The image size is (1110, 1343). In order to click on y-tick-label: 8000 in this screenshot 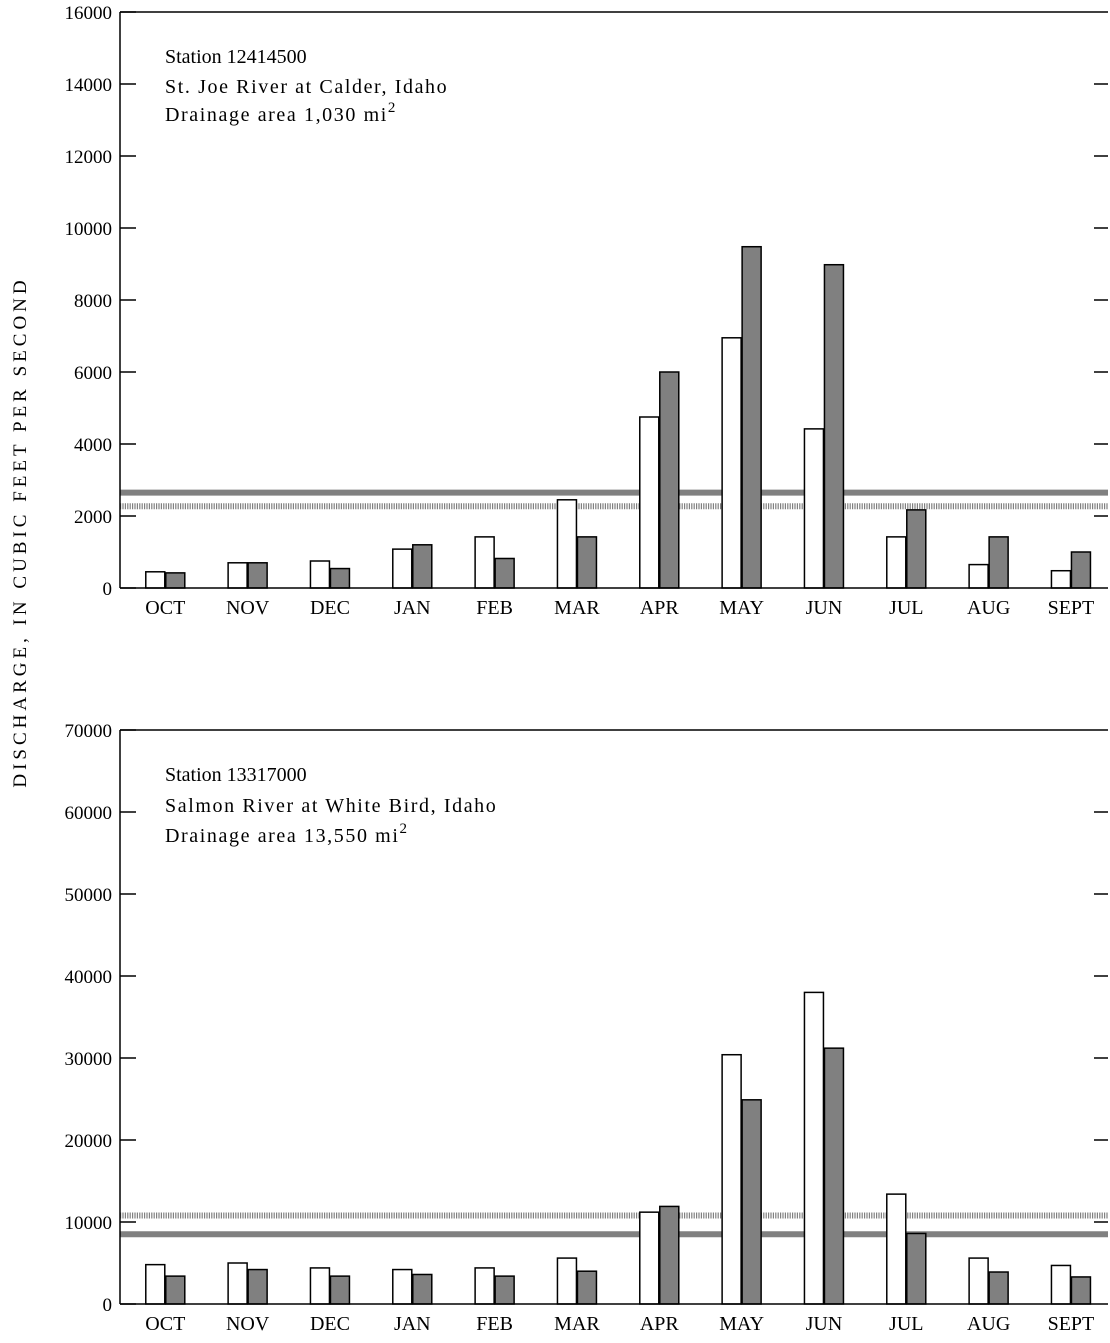, I will do `click(93, 301)`.